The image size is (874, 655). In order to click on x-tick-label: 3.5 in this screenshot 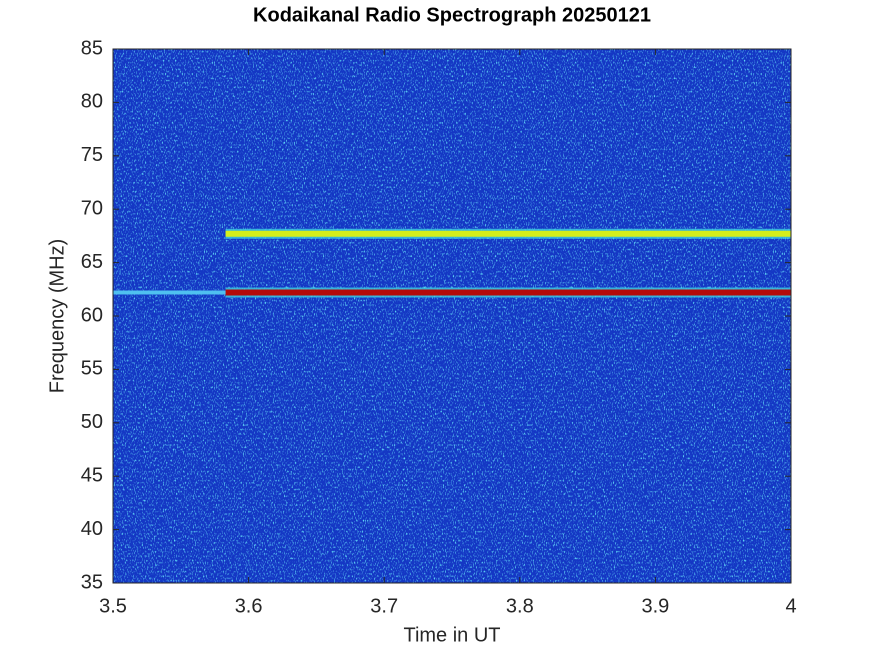, I will do `click(113, 606)`.